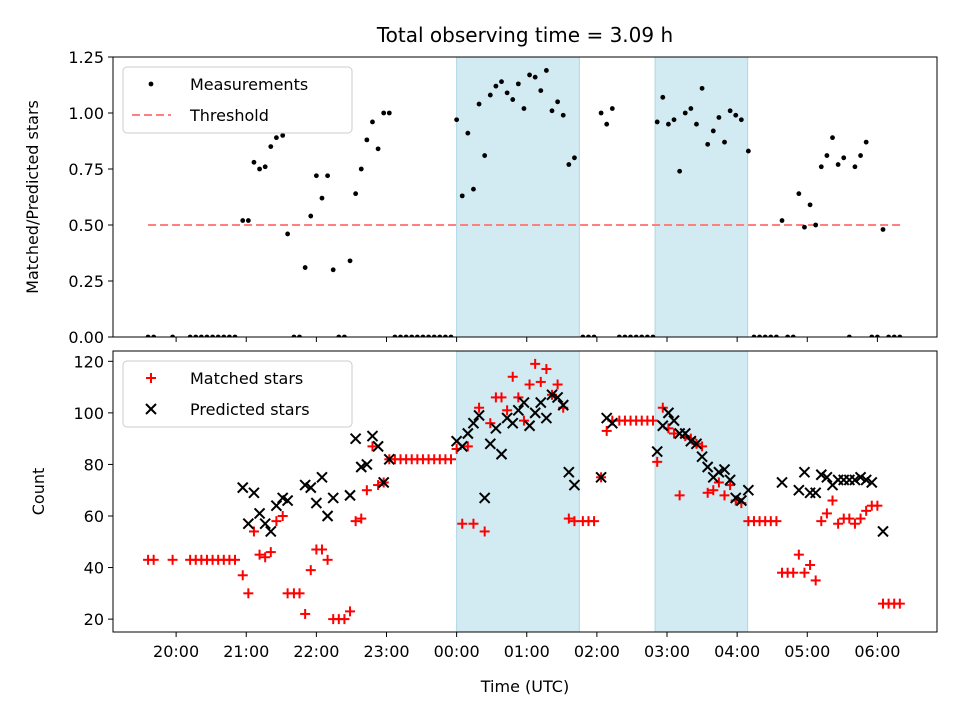 The image size is (960, 720). I want to click on ratio-y-tick-label: 0.25, so click(86, 281).